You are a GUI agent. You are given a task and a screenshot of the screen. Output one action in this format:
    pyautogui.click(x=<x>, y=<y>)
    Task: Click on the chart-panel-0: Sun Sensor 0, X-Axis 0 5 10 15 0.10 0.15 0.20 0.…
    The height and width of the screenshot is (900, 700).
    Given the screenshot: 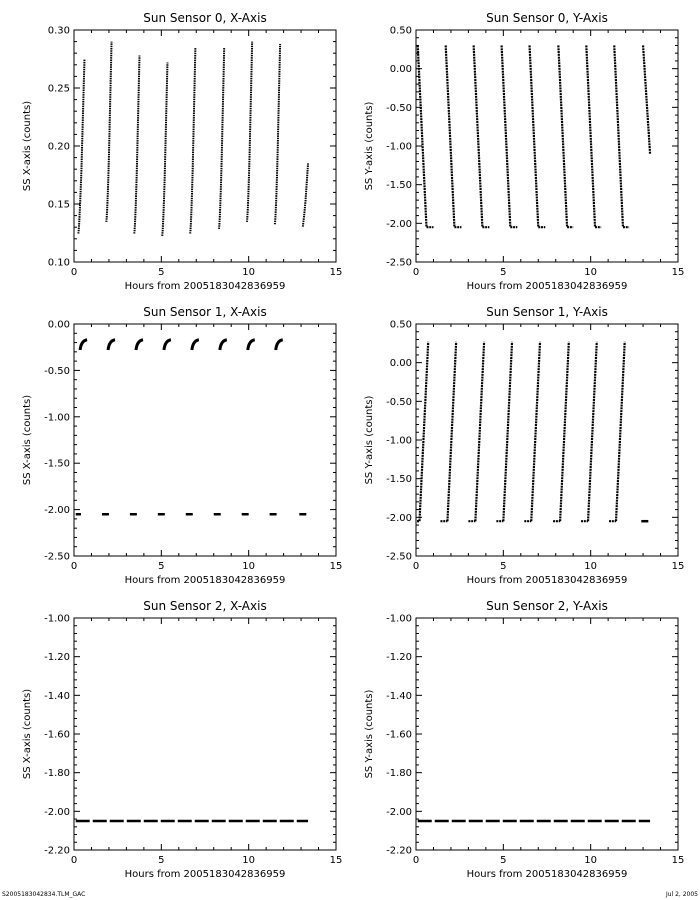 What is the action you would take?
    pyautogui.click(x=182, y=151)
    